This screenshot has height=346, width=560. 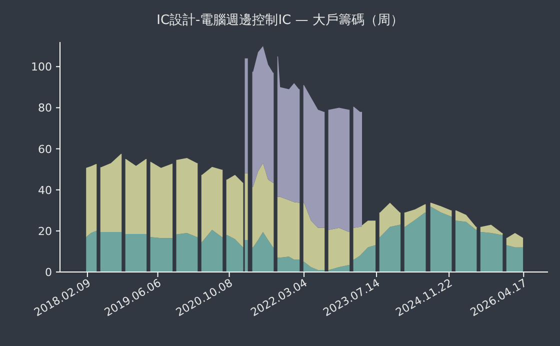 What do you see at coordinates (41, 67) in the screenshot?
I see `y-tick-label: 100` at bounding box center [41, 67].